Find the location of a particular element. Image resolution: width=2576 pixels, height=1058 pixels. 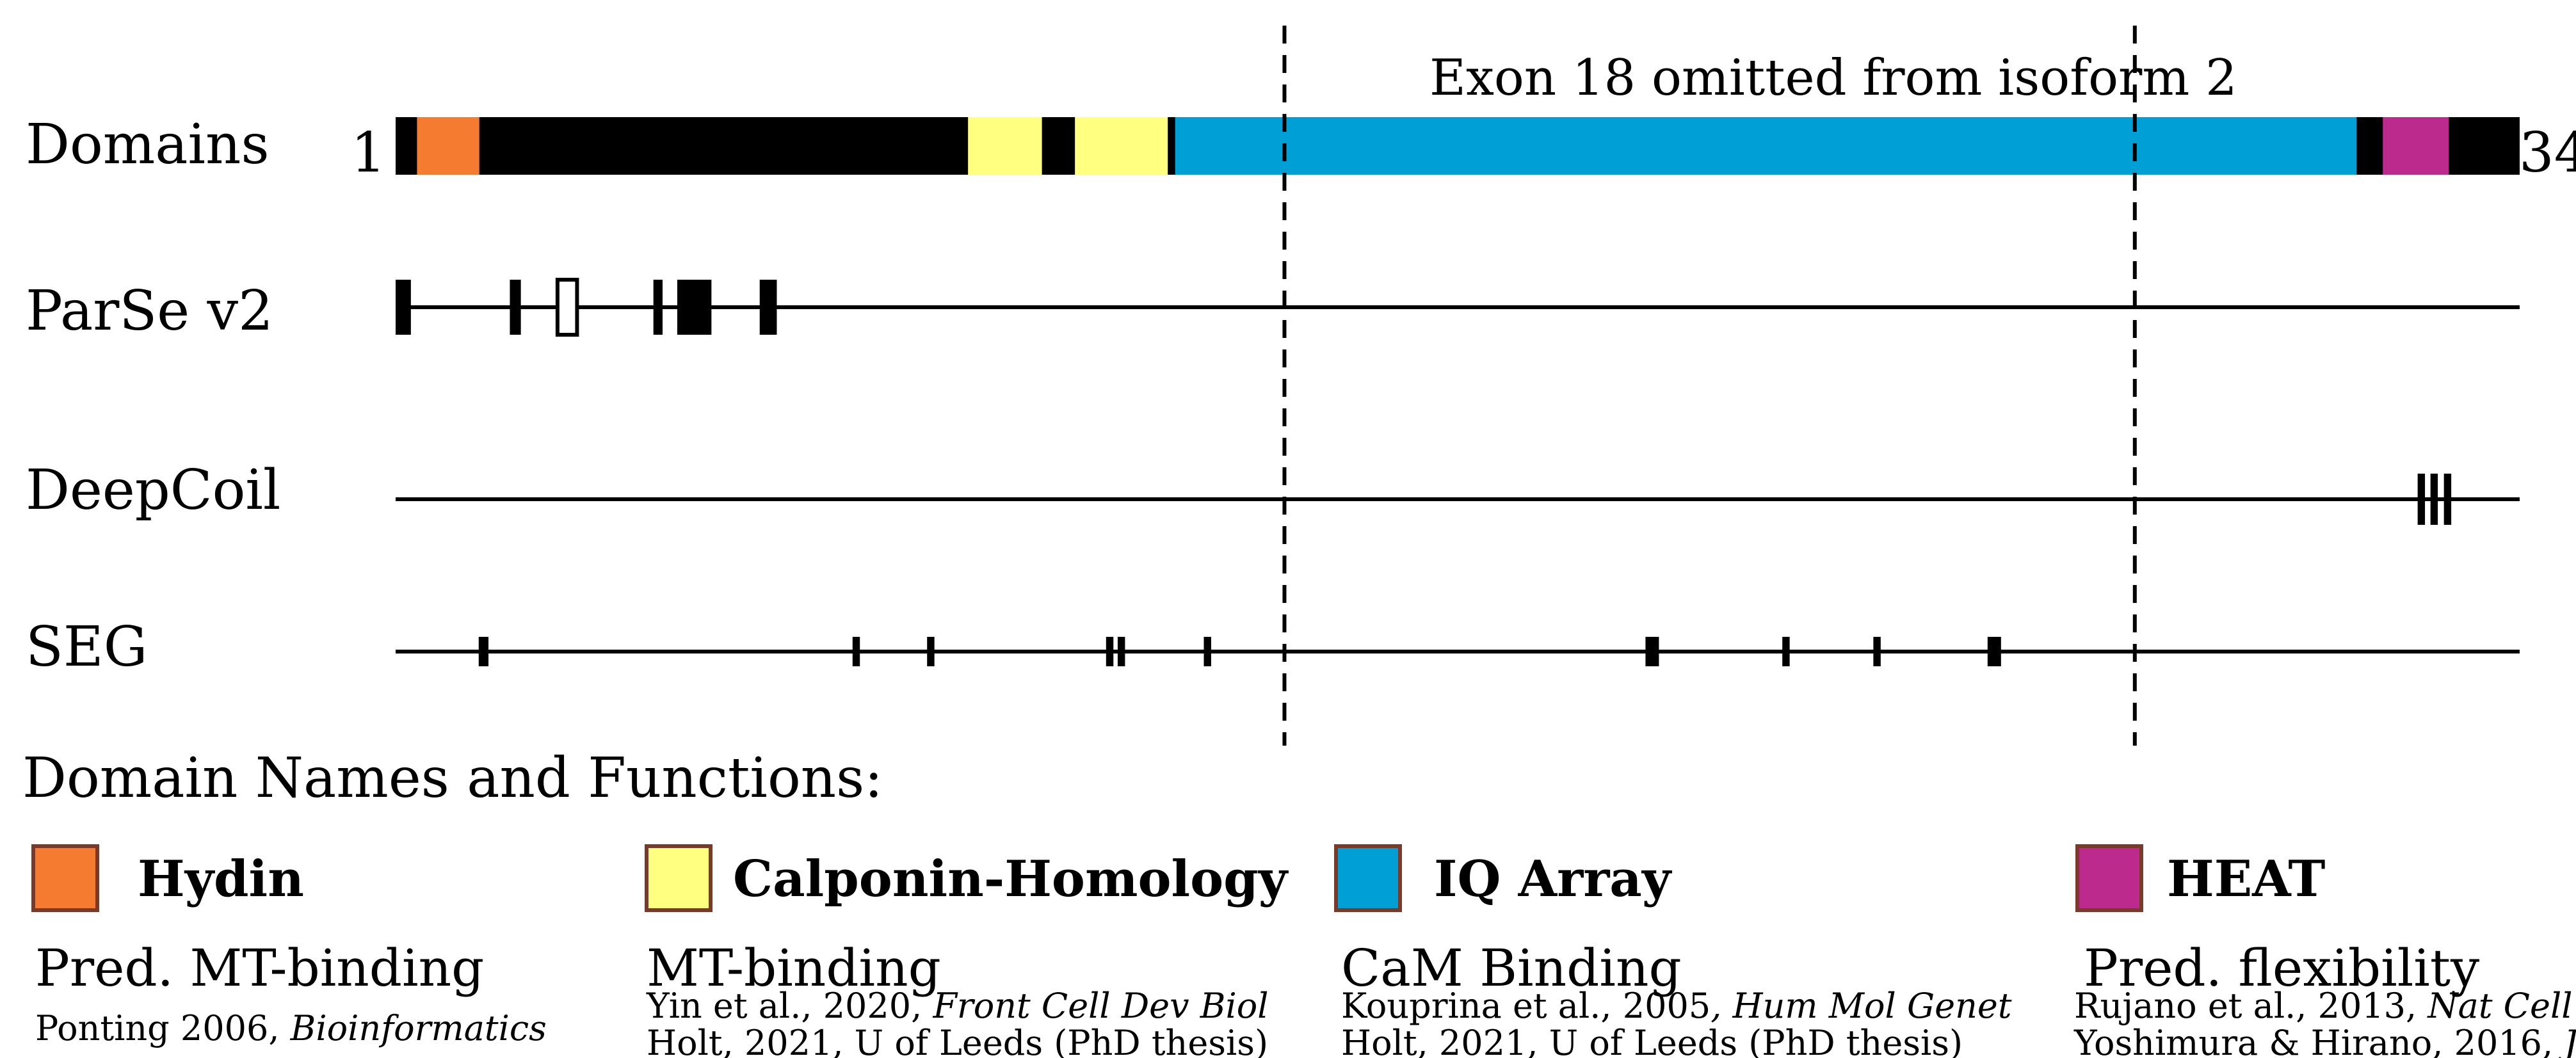

citation-plain: Kouprina et al., 2005 is located at coordinates (1526, 1006).